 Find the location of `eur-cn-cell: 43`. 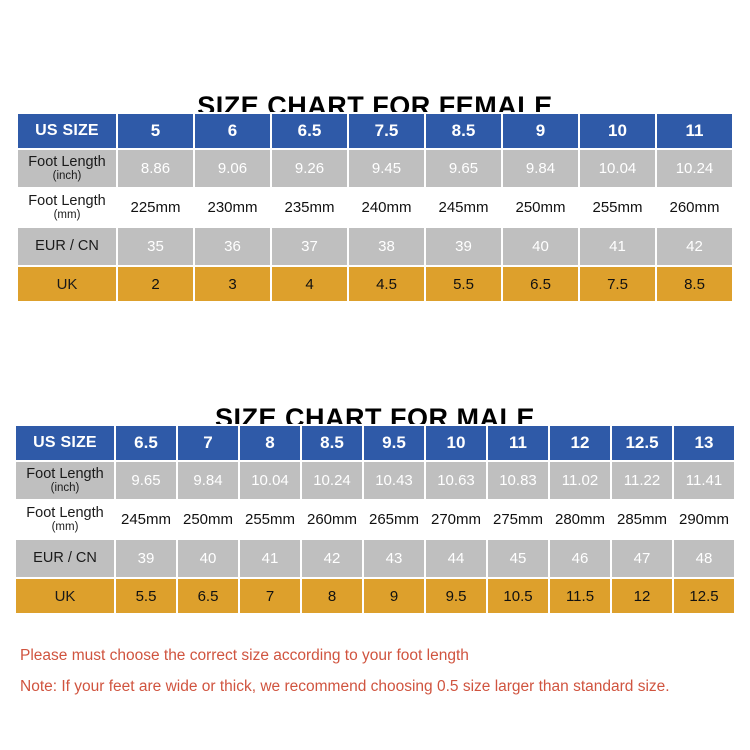

eur-cn-cell: 43 is located at coordinates (394, 558).